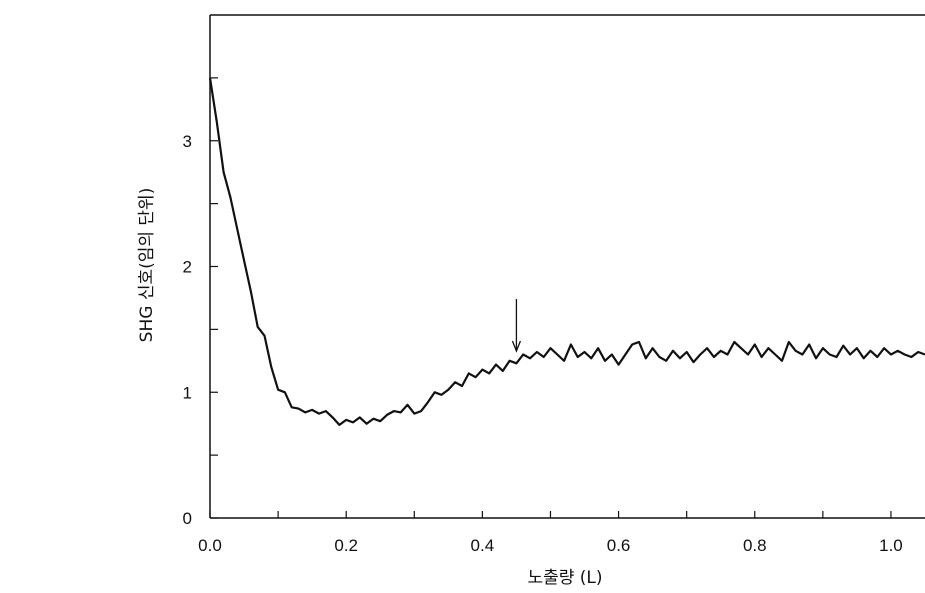  What do you see at coordinates (483, 545) in the screenshot?
I see `x-tick-label: 0.4` at bounding box center [483, 545].